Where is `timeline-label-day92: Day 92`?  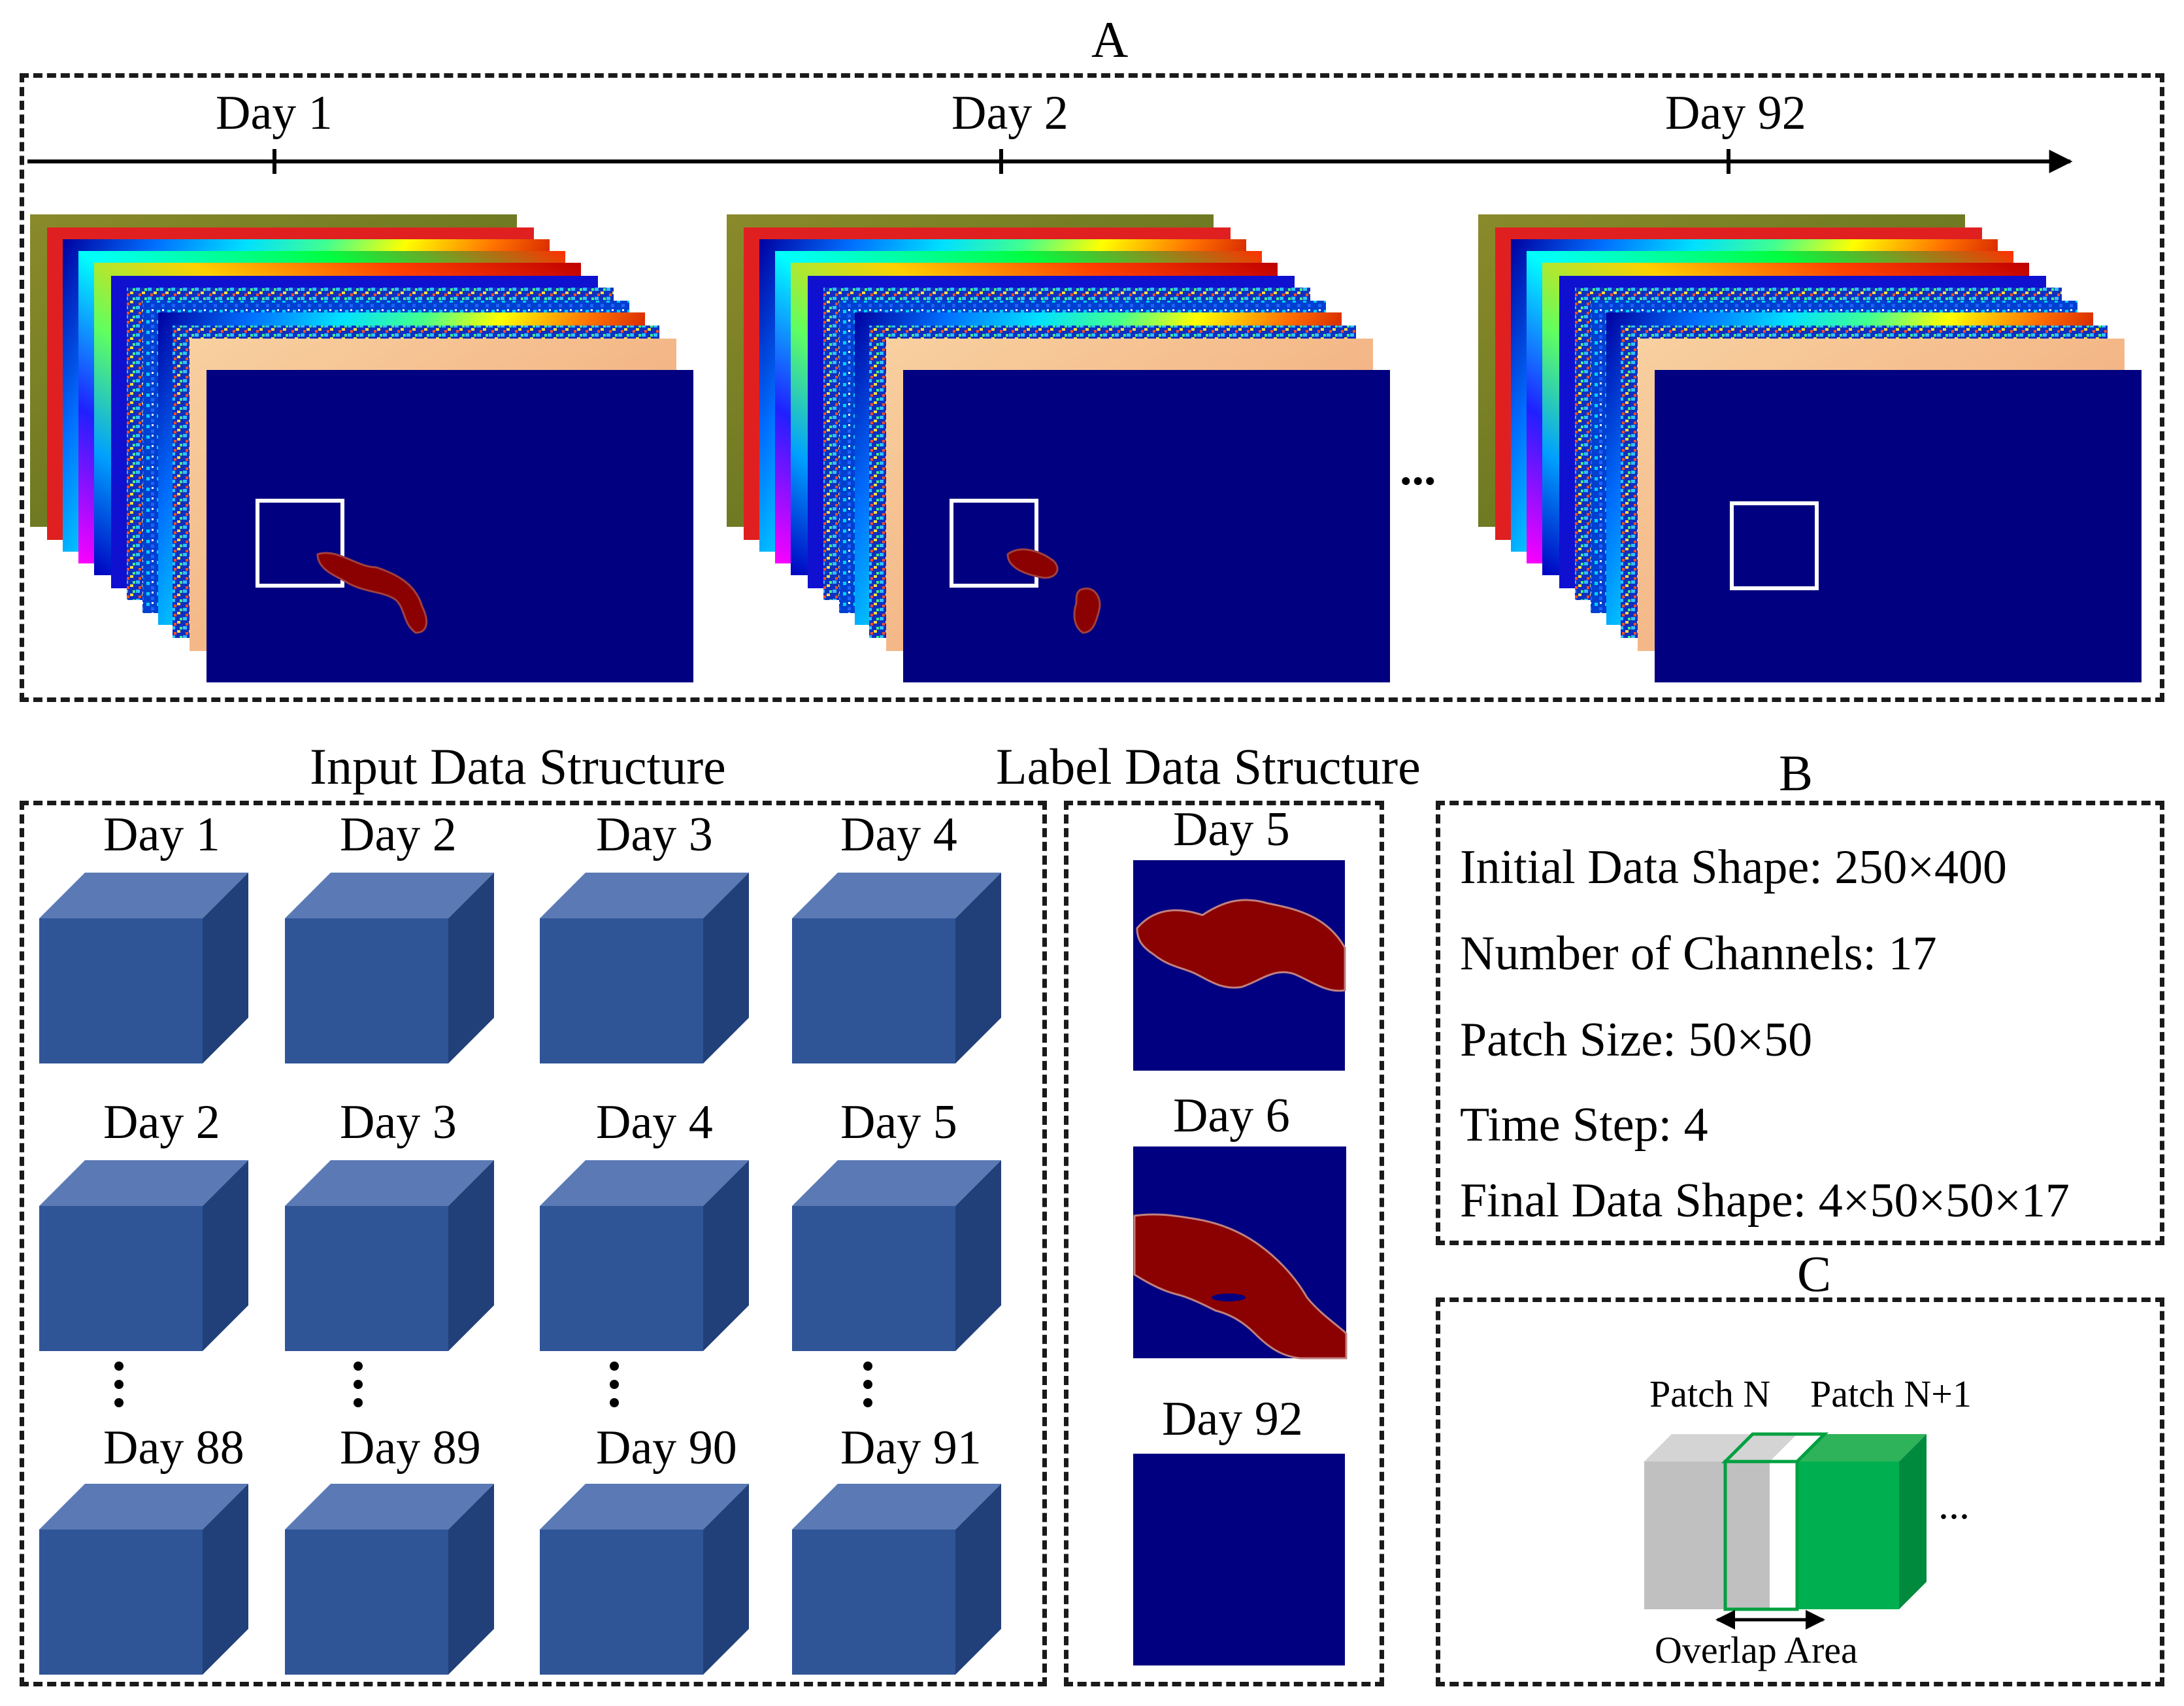 timeline-label-day92: Day 92 is located at coordinates (1735, 113).